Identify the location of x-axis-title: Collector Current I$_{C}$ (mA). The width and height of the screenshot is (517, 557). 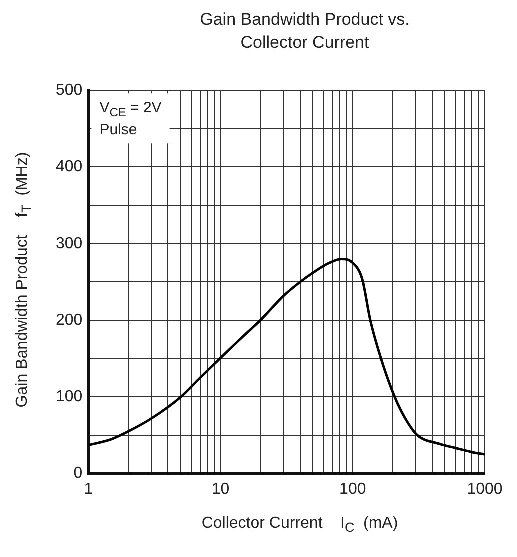
(300, 525).